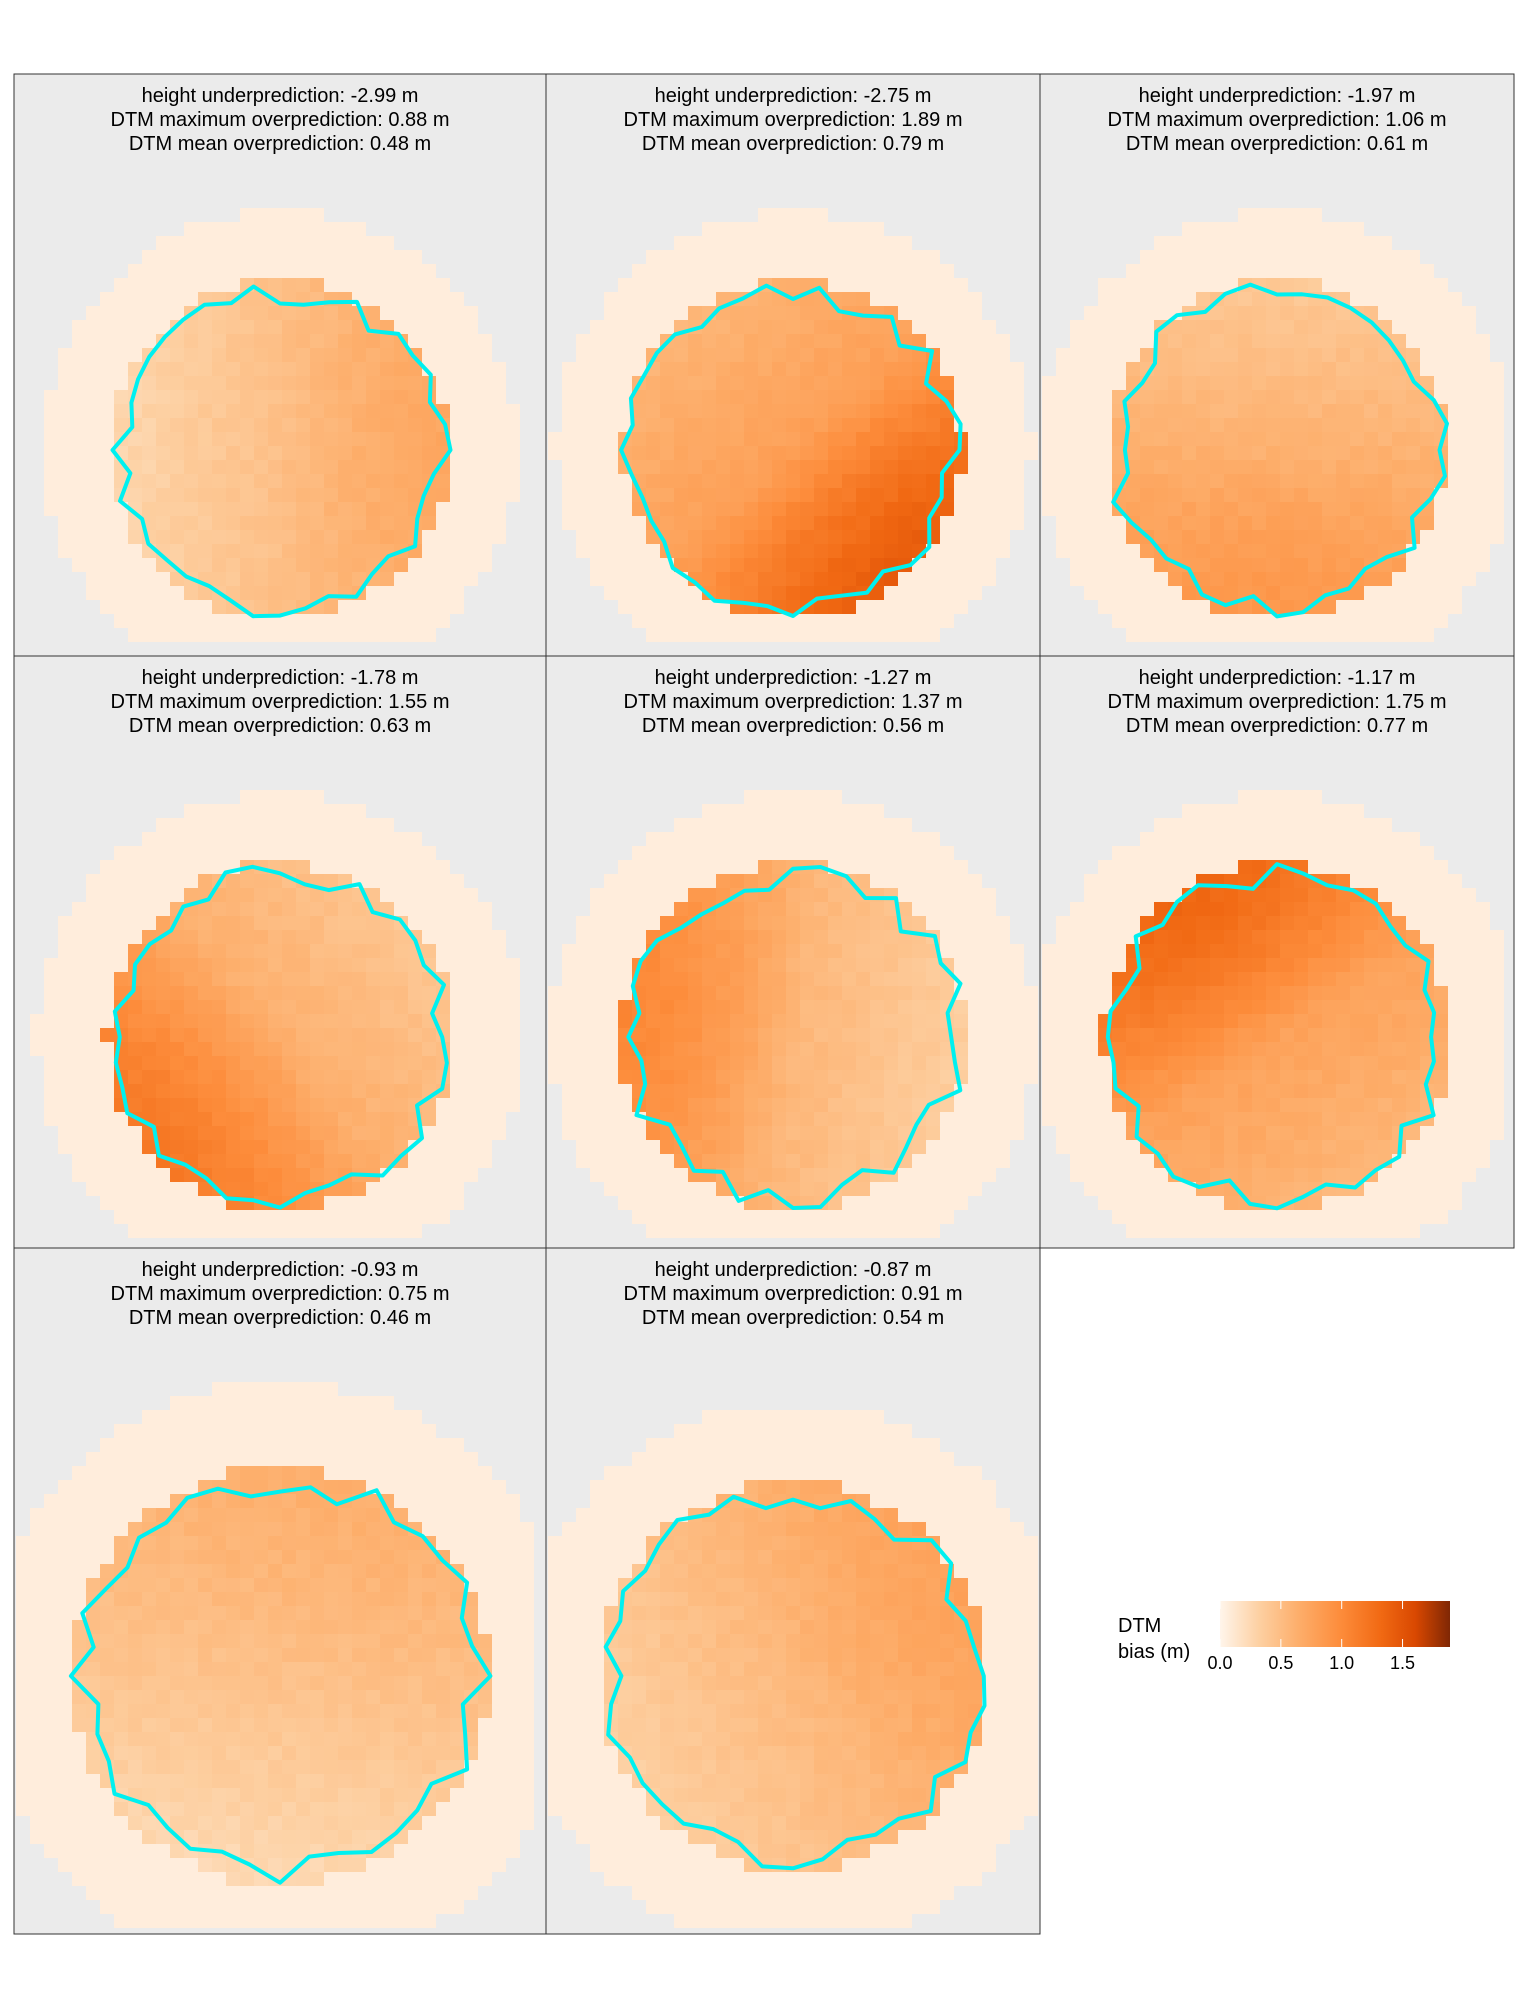 This screenshot has height=2016, width=1536. I want to click on raster-cells, so click(793, 425).